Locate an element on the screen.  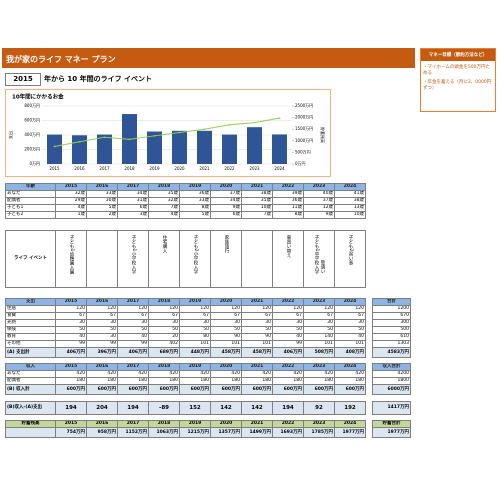
row-name: (B) 収入計 is located at coordinates (30, 389).